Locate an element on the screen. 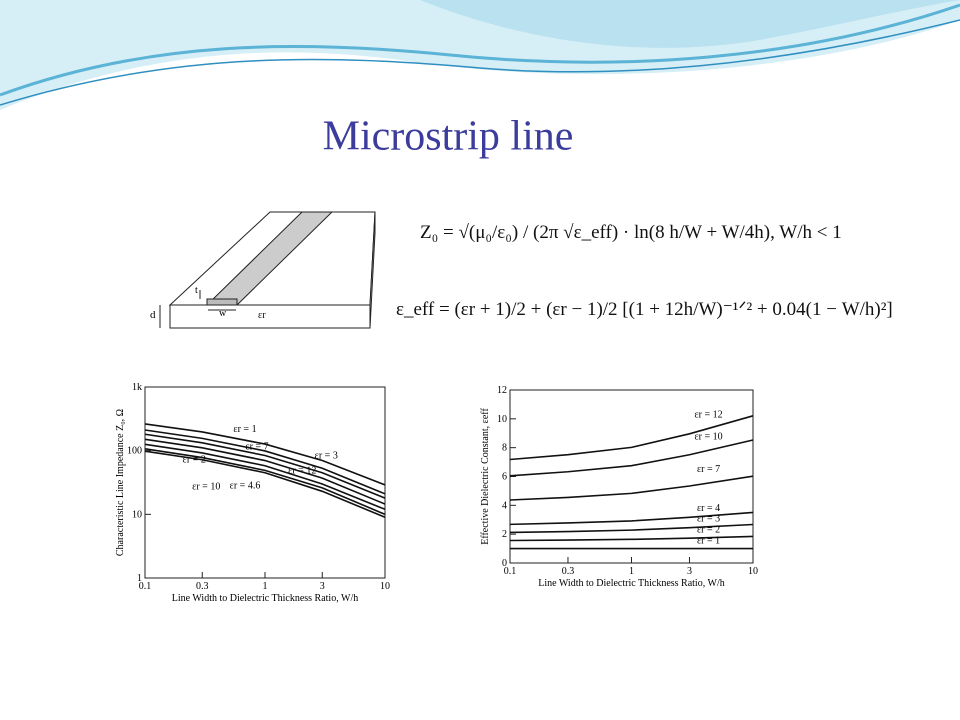  series-label: εr = 4.6 is located at coordinates (245, 486).